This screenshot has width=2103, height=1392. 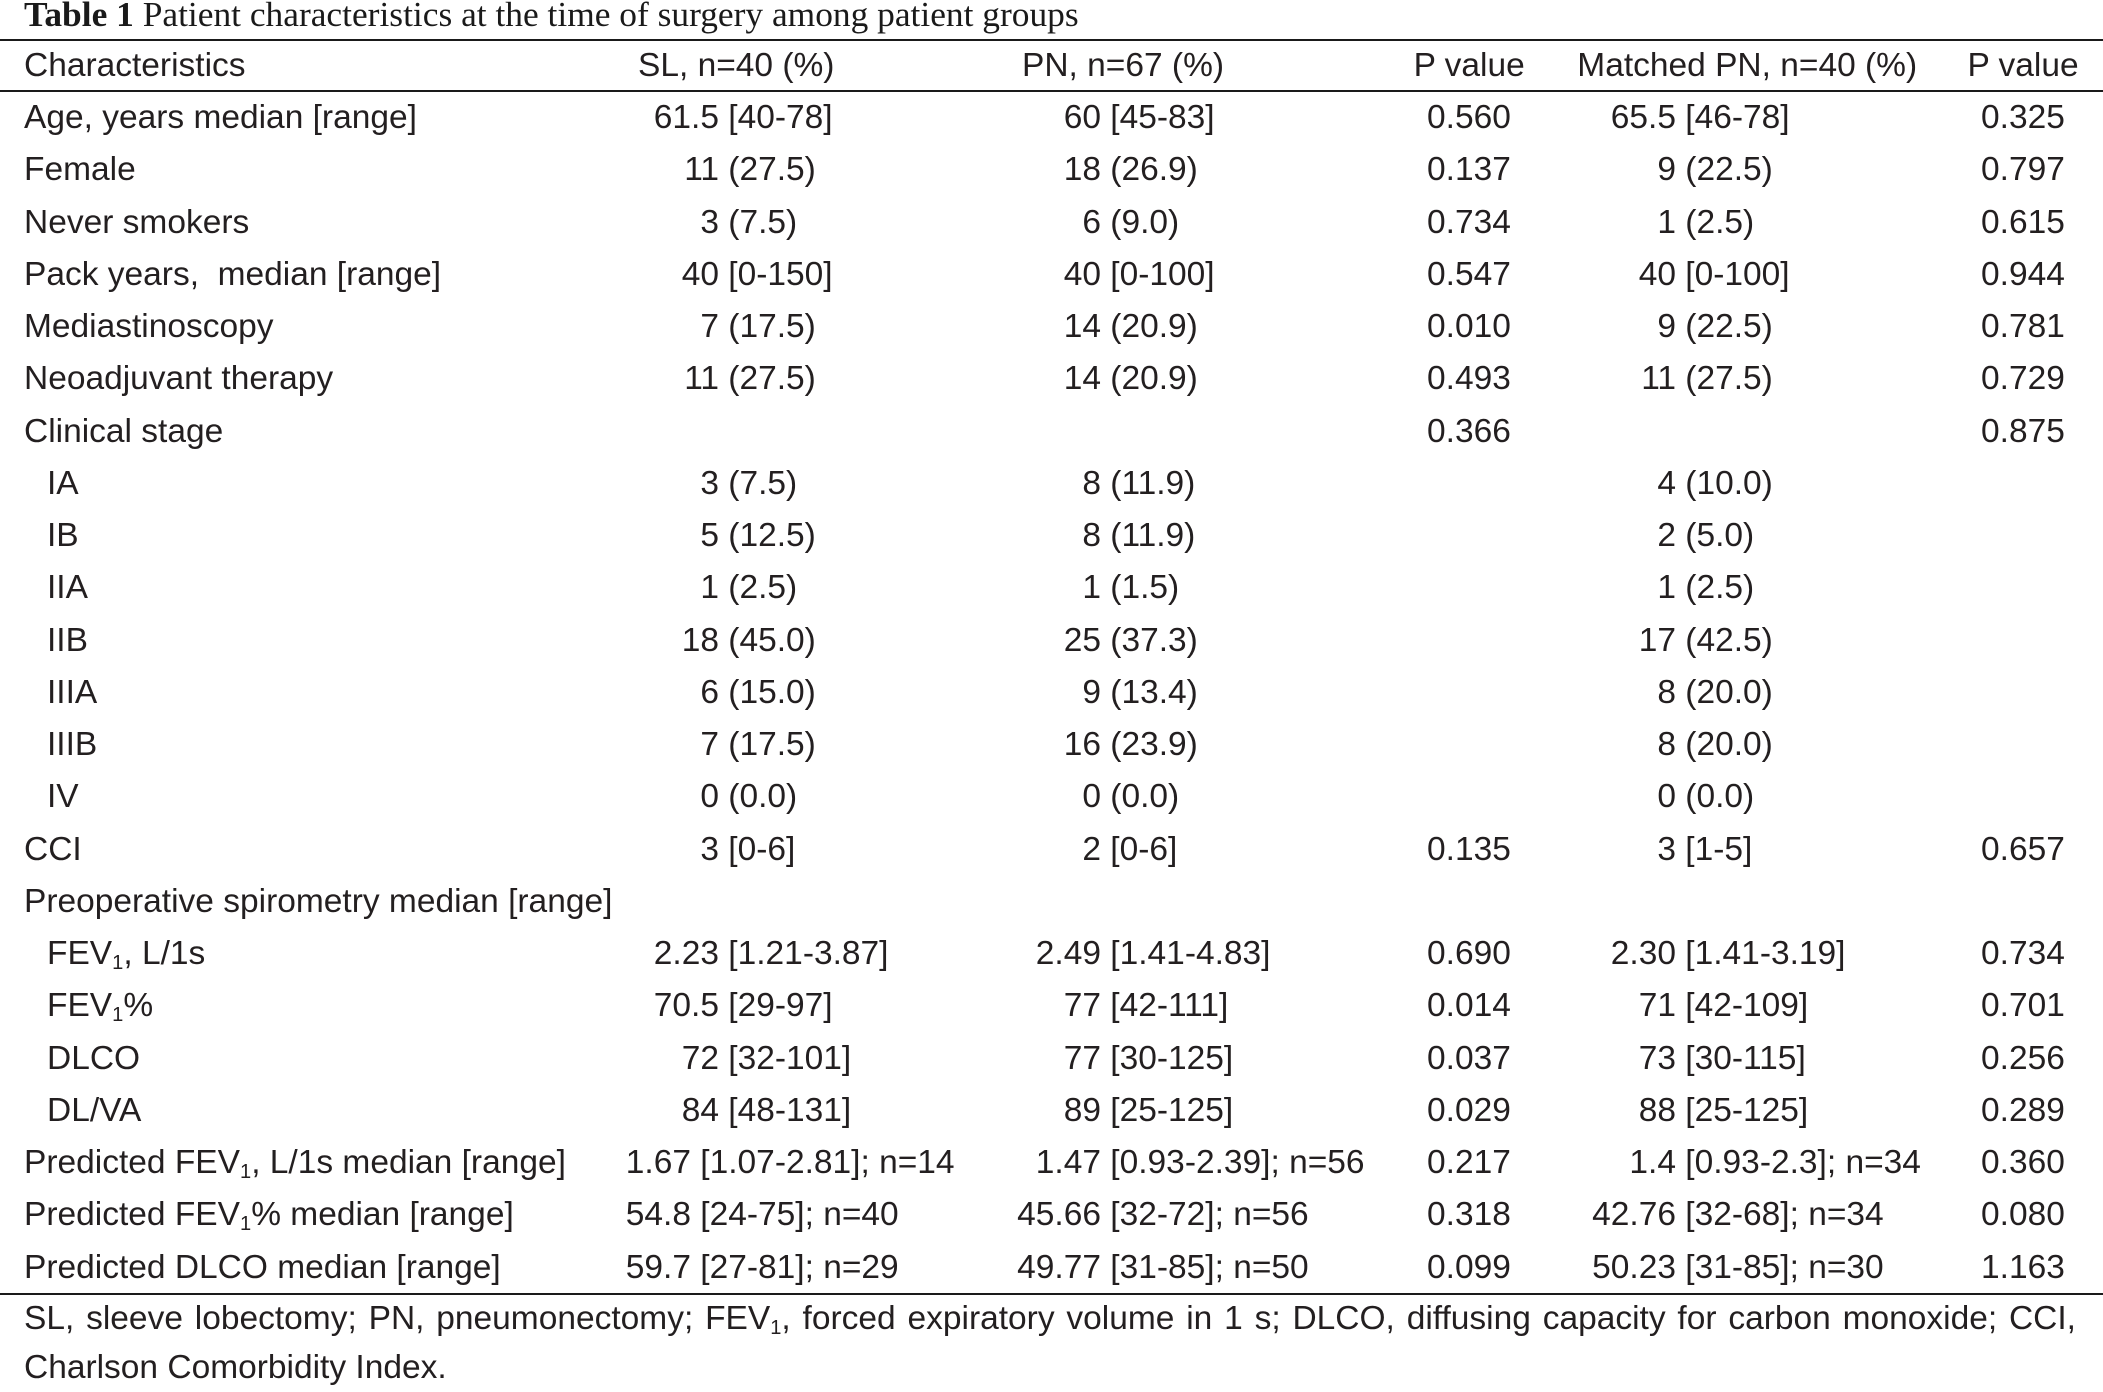 I want to click on table-subrow: IV 0 (0.0) 0 (0.0) 0 (0.0), so click(x=1051, y=797).